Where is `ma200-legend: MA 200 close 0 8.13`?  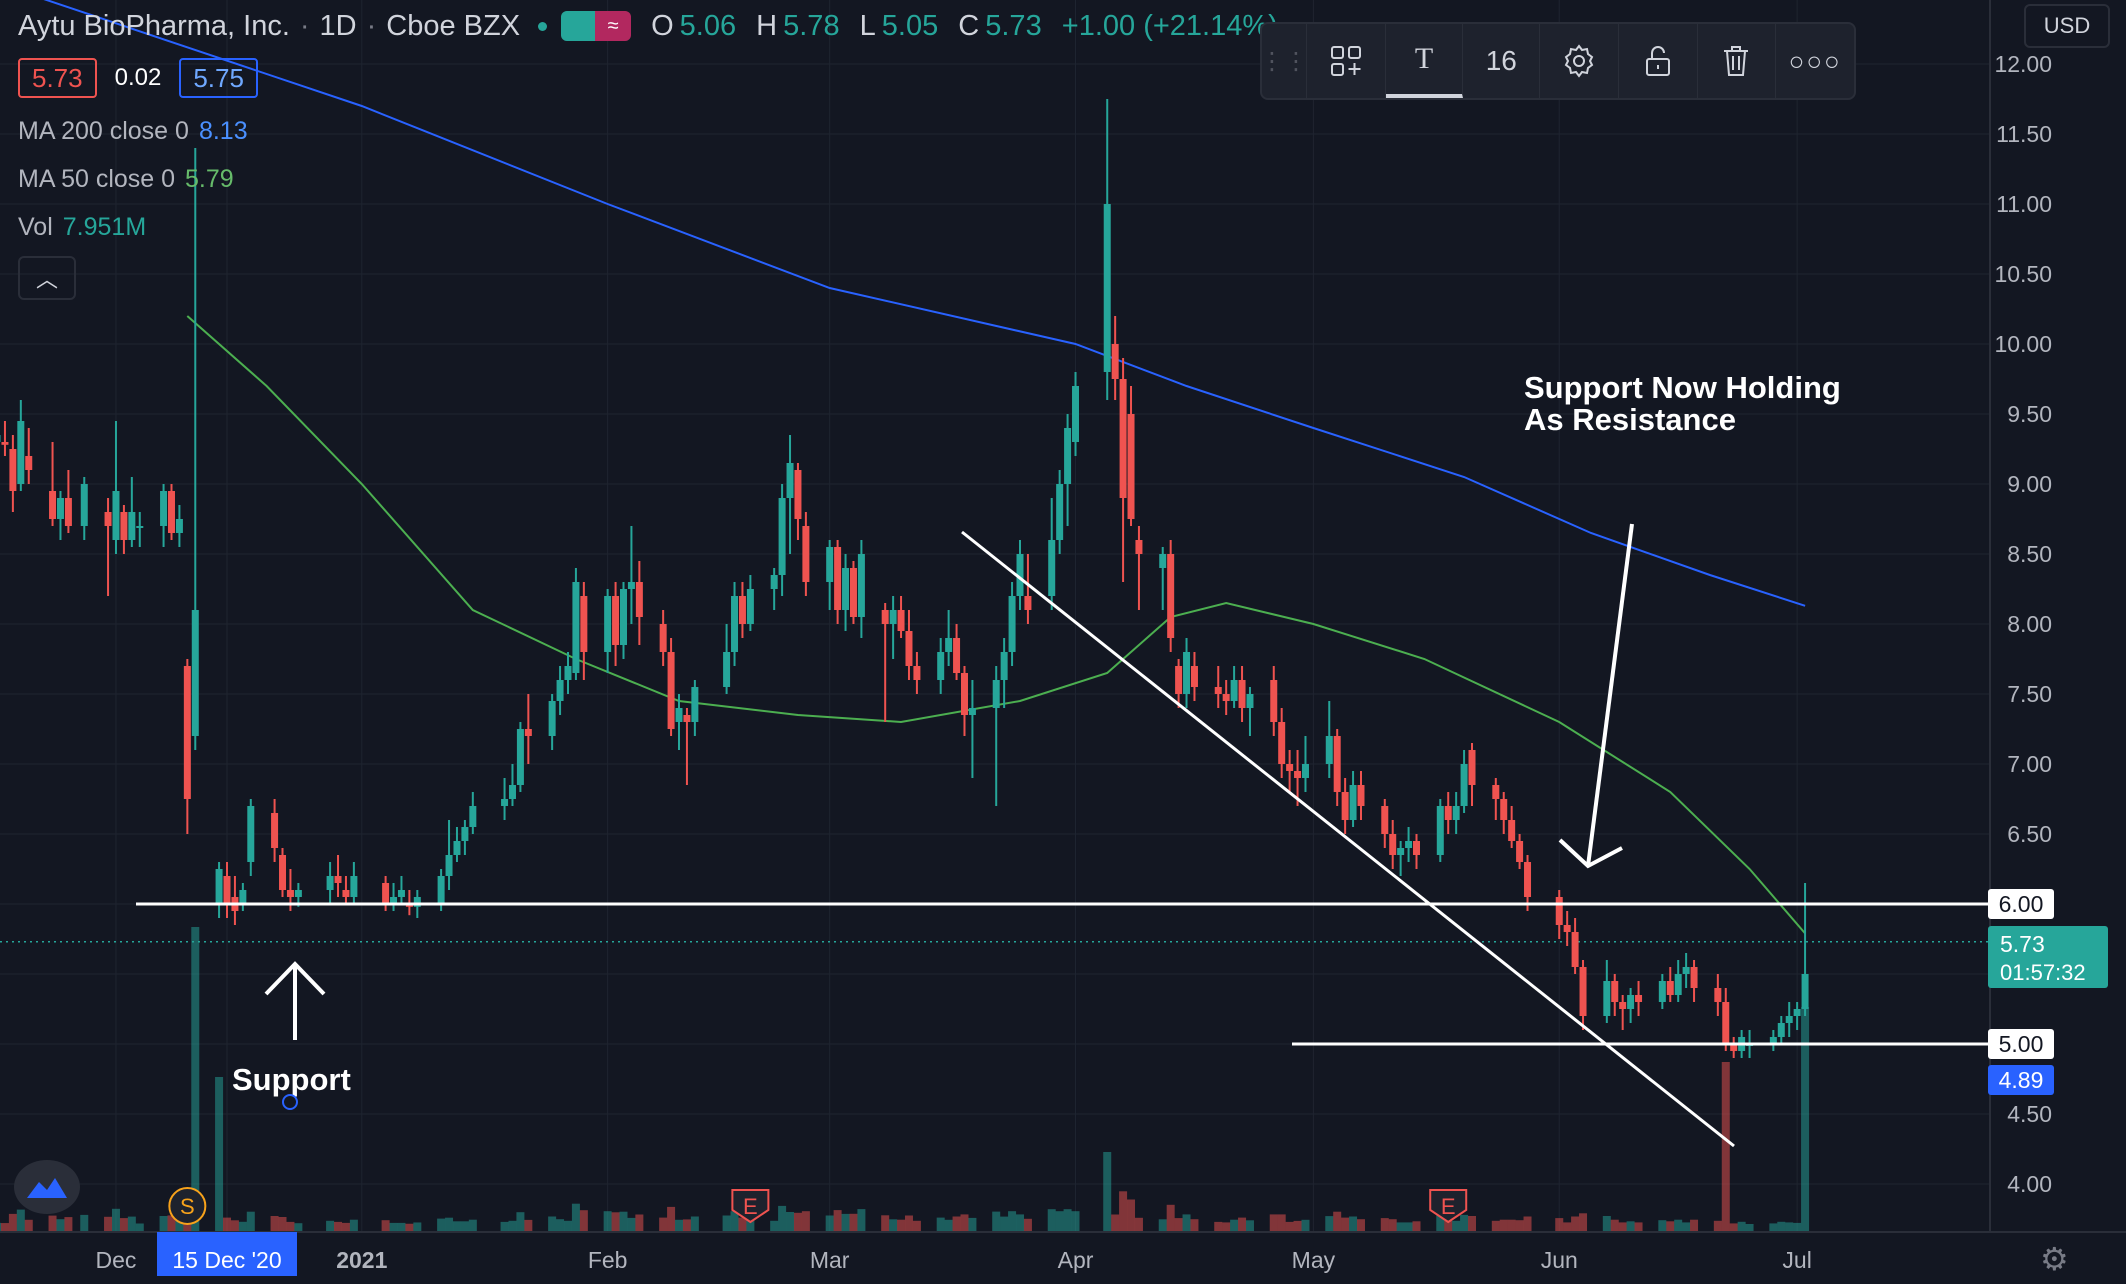 ma200-legend: MA 200 close 0 8.13 is located at coordinates (651, 131).